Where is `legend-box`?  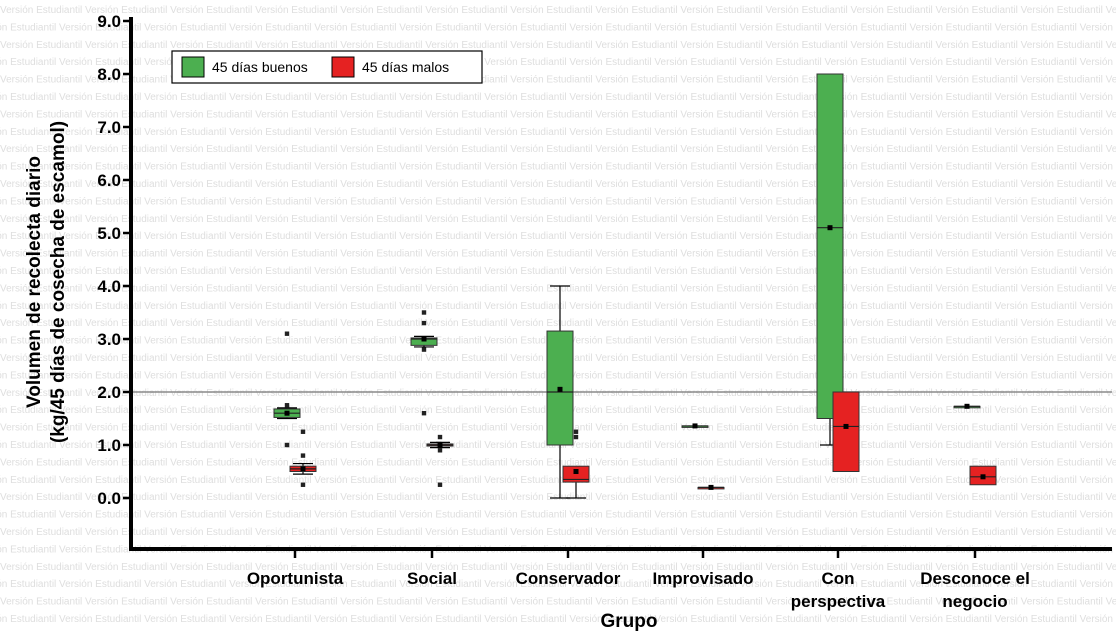
legend-box is located at coordinates (327, 67).